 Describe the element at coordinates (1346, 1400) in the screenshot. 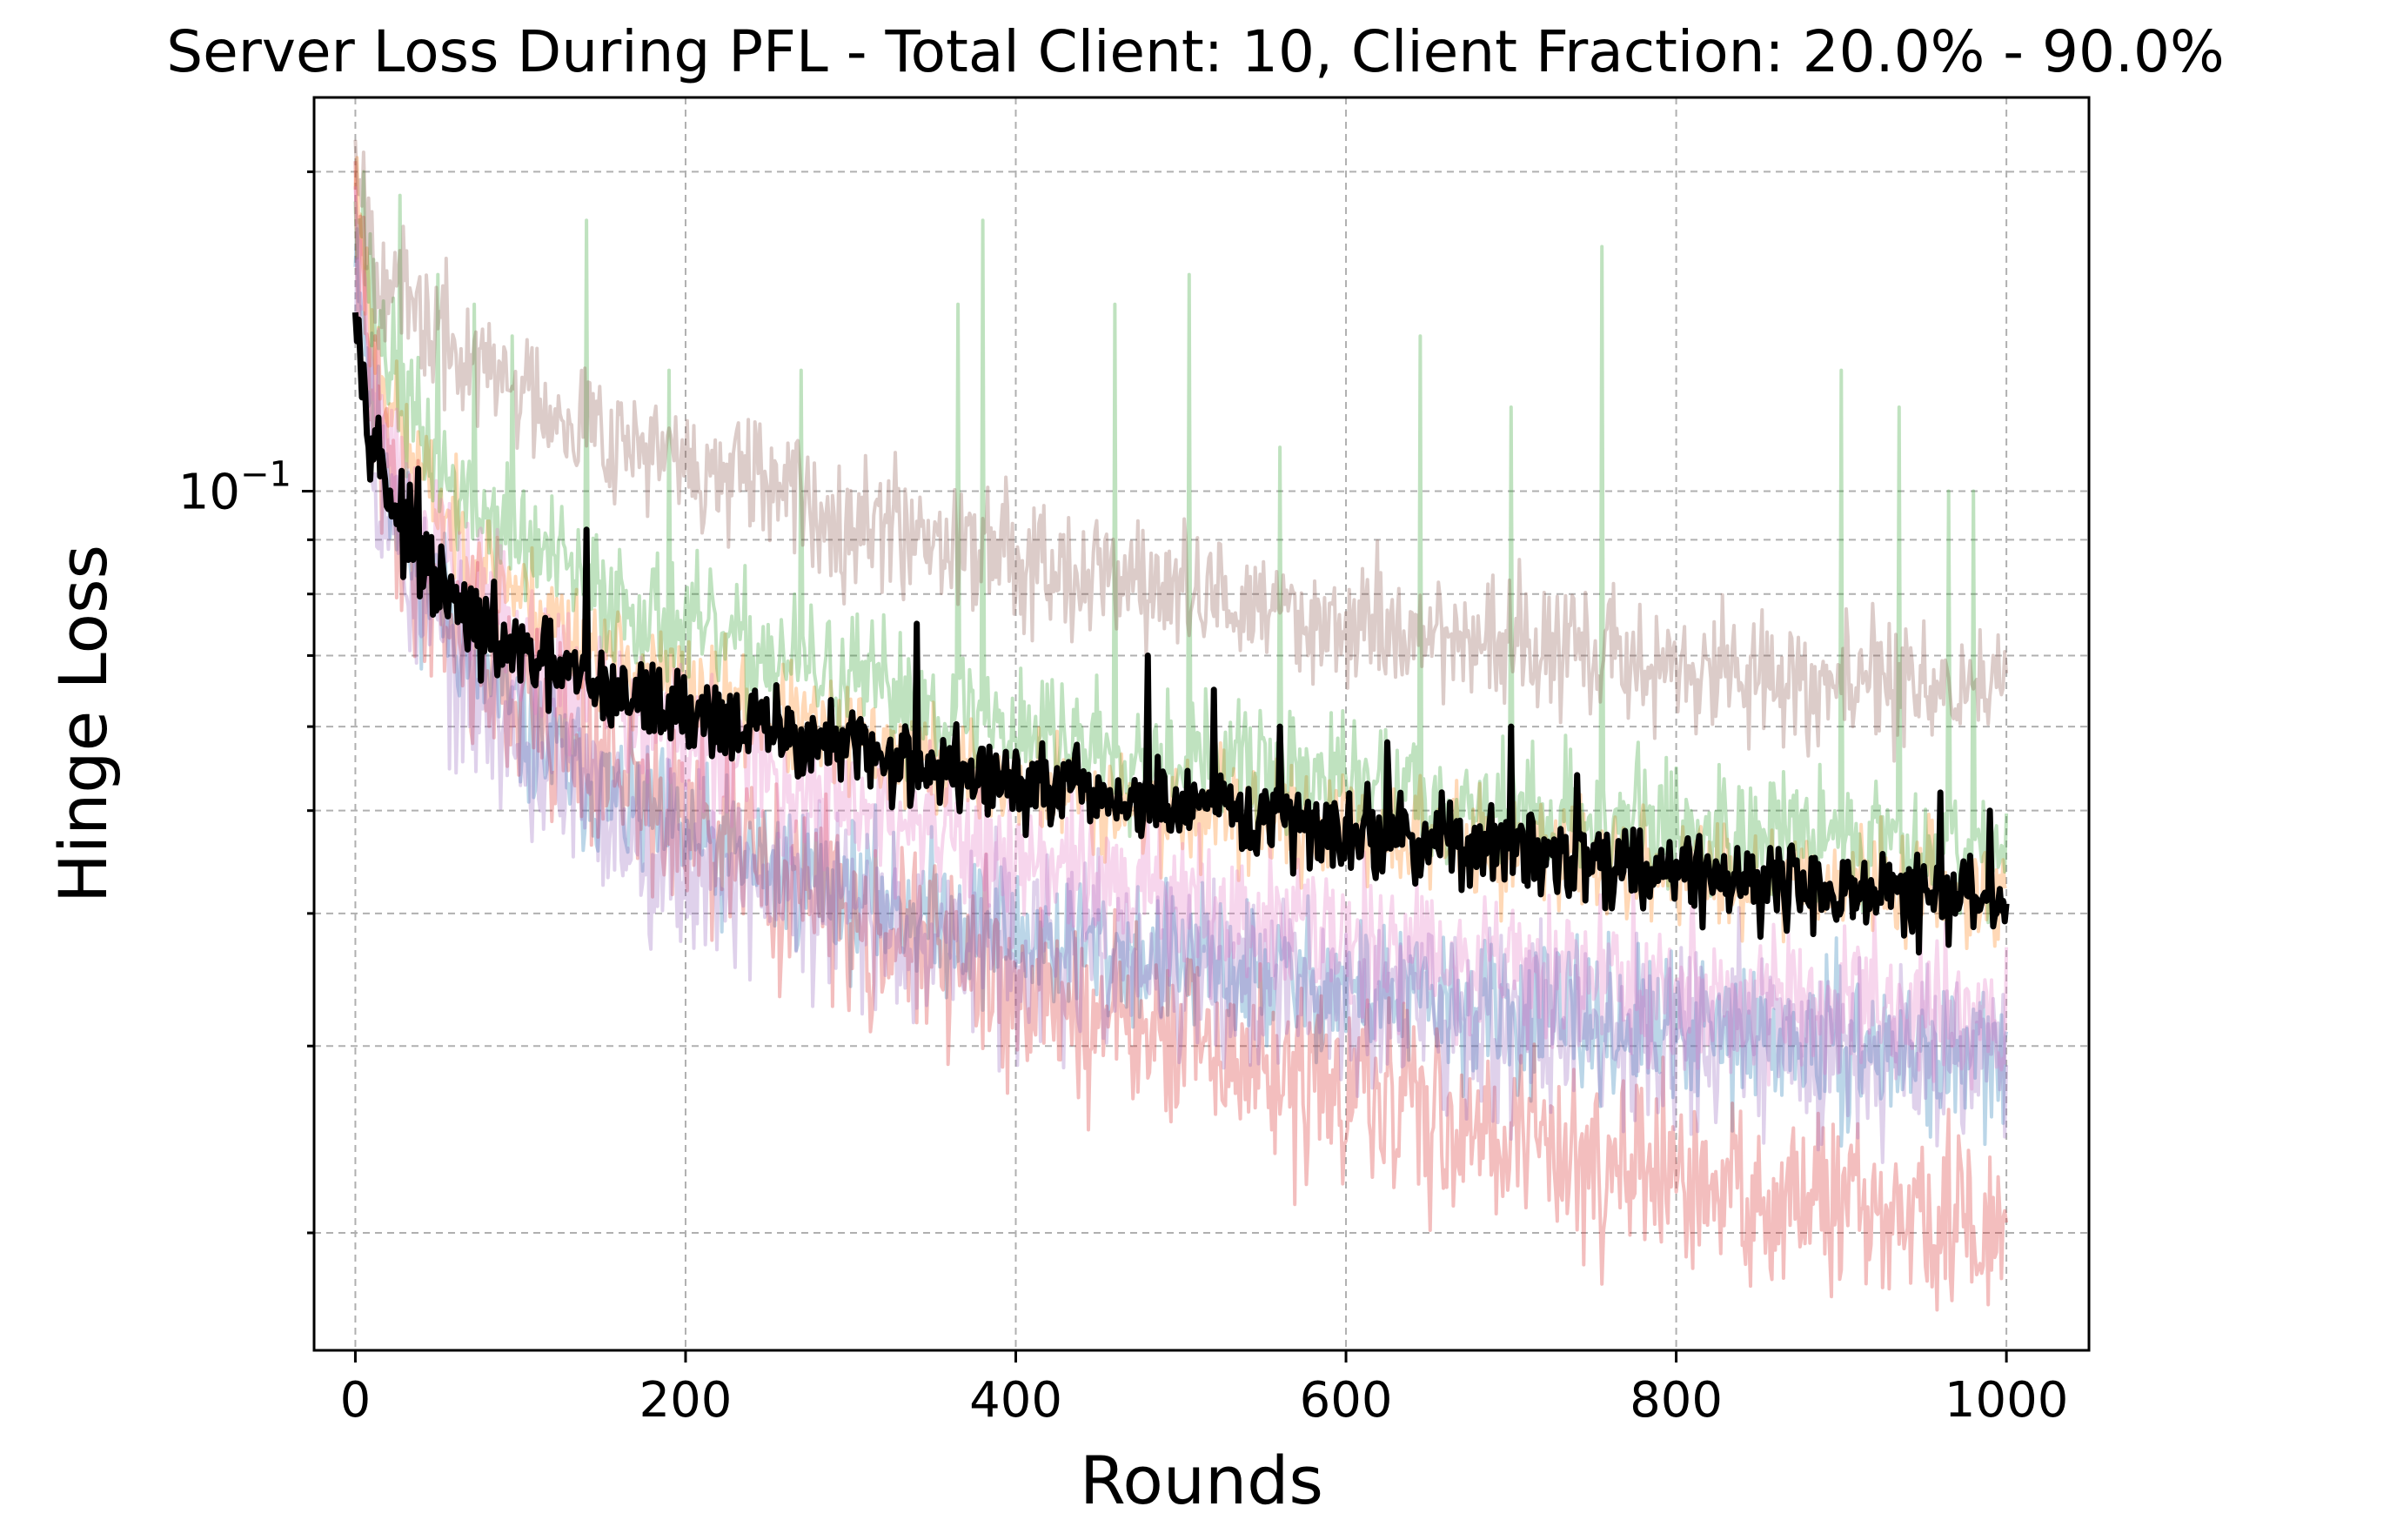

I see `x-tick-label: 600` at that location.